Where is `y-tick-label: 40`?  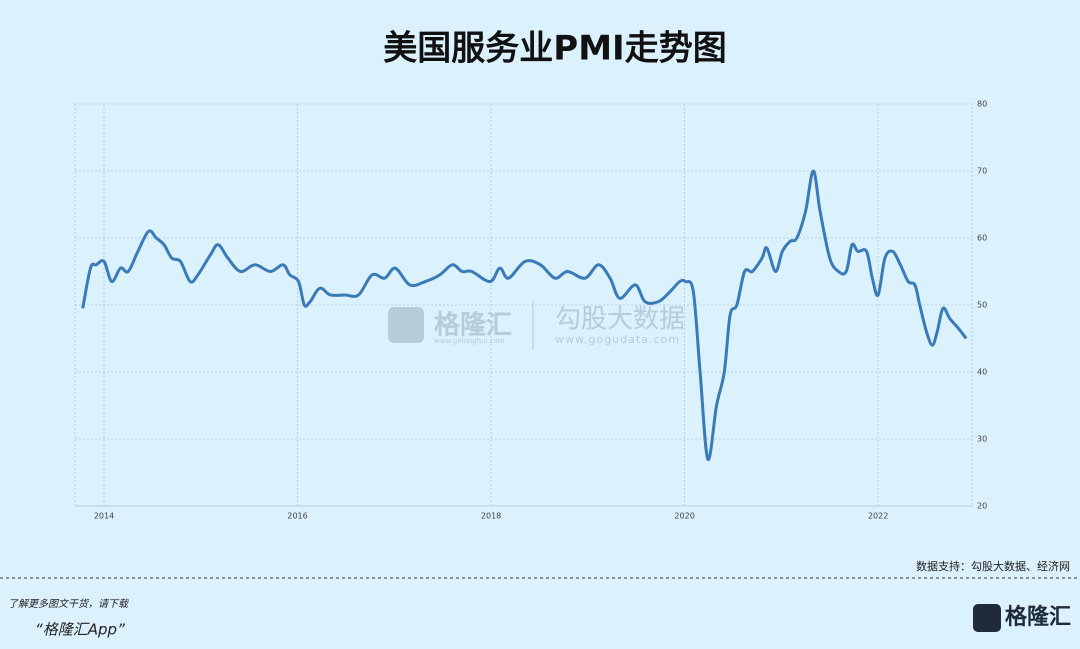
y-tick-label: 40 is located at coordinates (982, 372).